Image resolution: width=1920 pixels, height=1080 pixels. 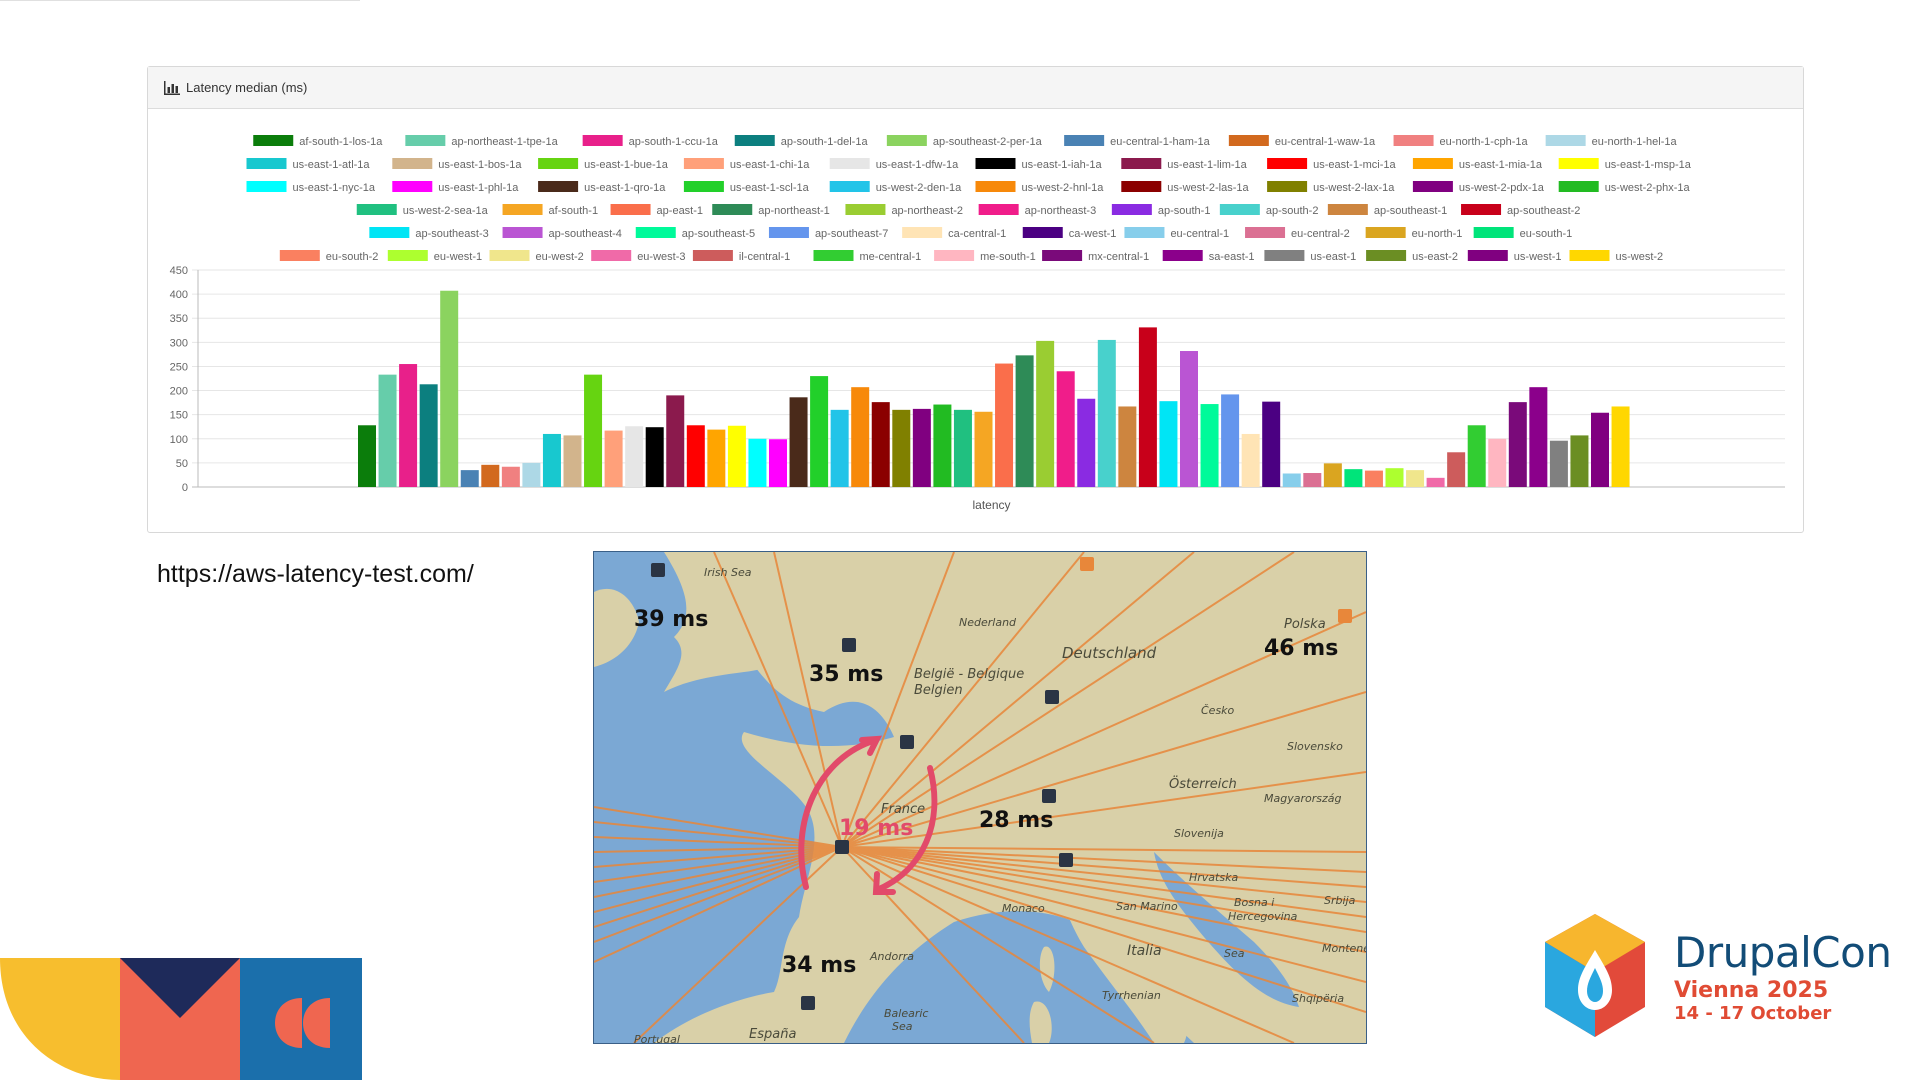 What do you see at coordinates (860, 437) in the screenshot?
I see `bar-us-west-2-hnl-1a` at bounding box center [860, 437].